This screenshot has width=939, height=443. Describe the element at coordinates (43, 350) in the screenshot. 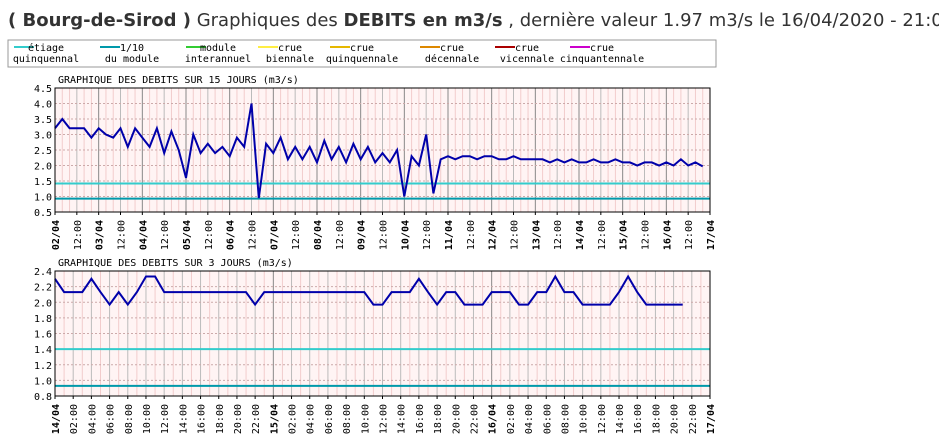

I see `y-tick-label: 1.4` at that location.